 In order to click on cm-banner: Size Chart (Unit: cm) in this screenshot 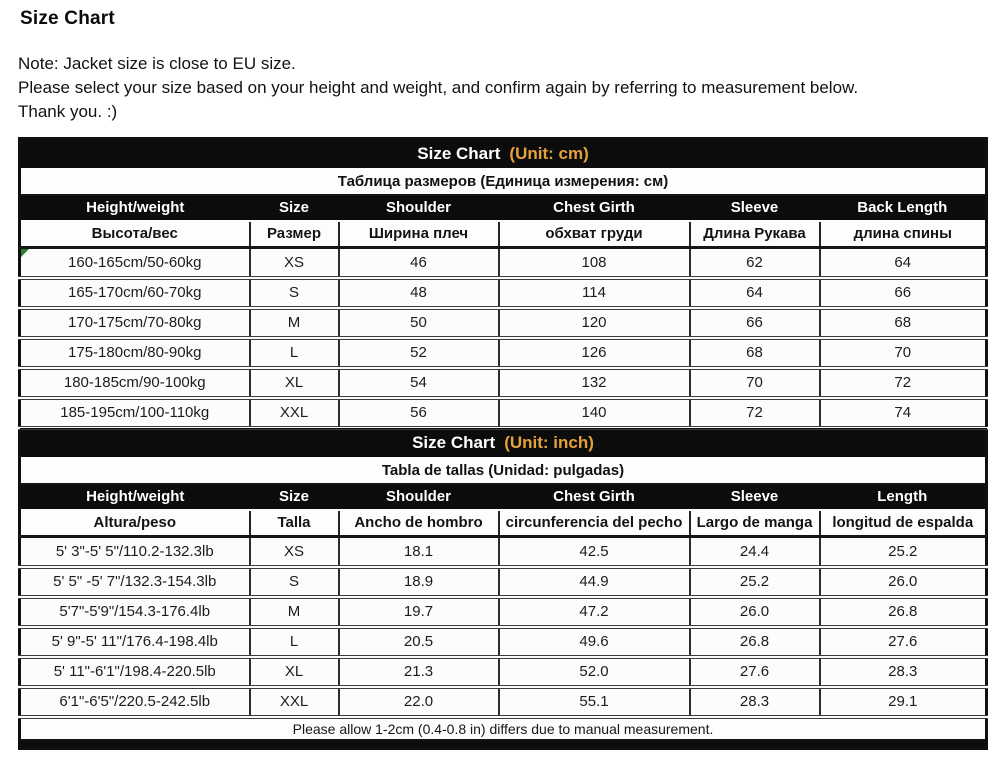, I will do `click(503, 154)`.